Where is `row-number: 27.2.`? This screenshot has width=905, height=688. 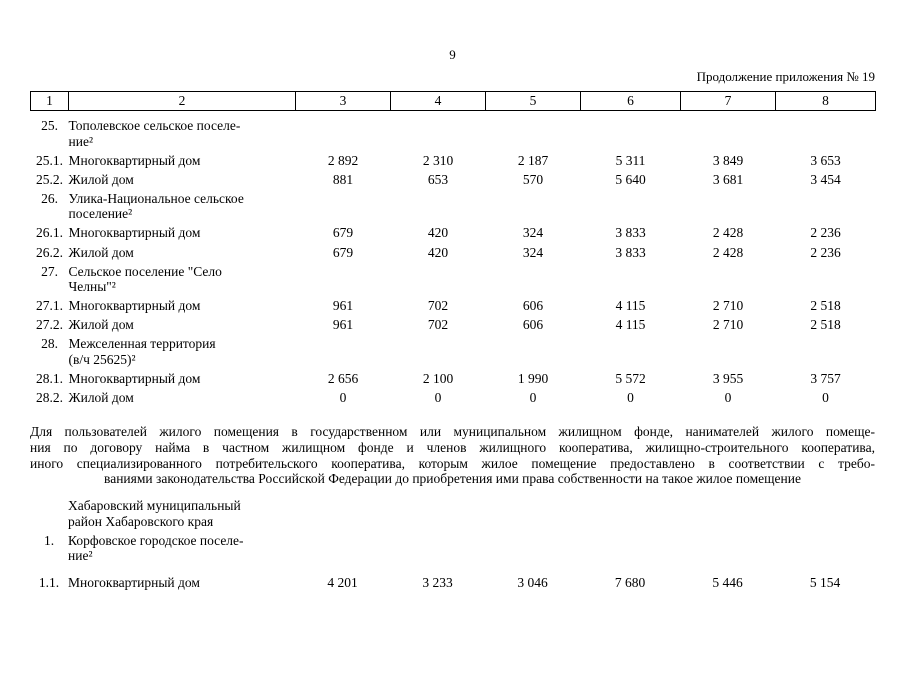
row-number: 27.2. is located at coordinates (49, 325).